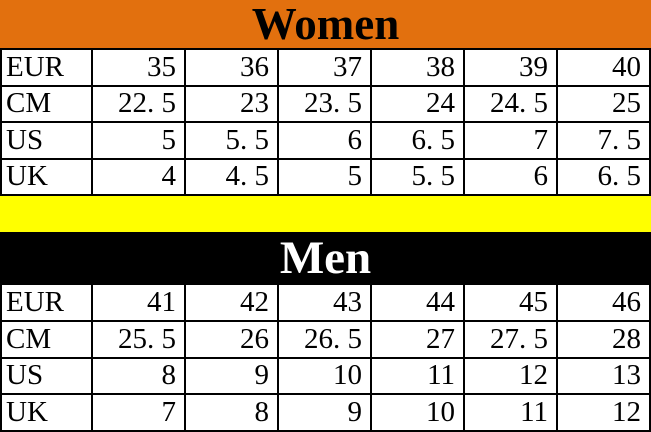 This screenshot has height=432, width=651. I want to click on size-cell: 43, so click(324, 302).